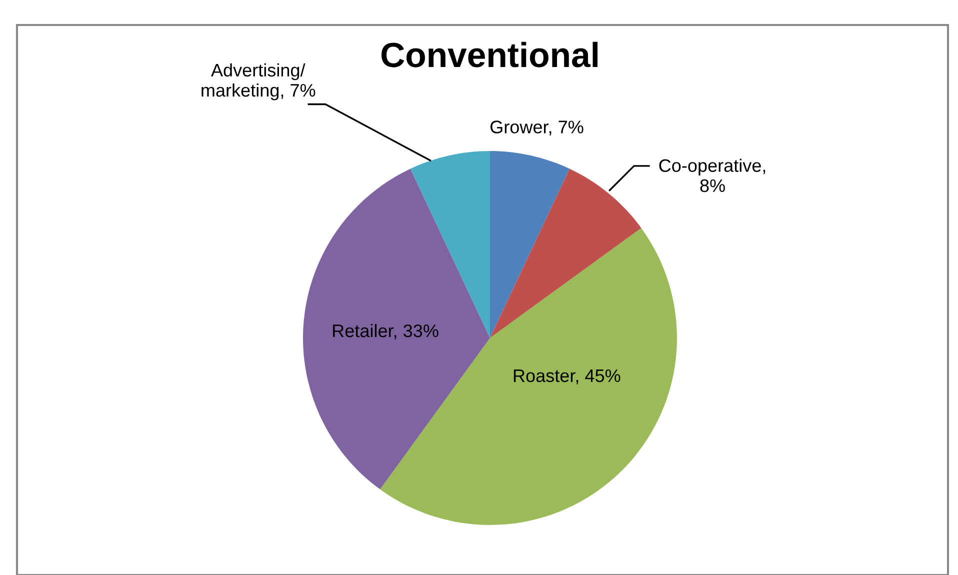 Image resolution: width=958 pixels, height=575 pixels. What do you see at coordinates (385, 332) in the screenshot?
I see `slice-label: Retailer, 33%` at bounding box center [385, 332].